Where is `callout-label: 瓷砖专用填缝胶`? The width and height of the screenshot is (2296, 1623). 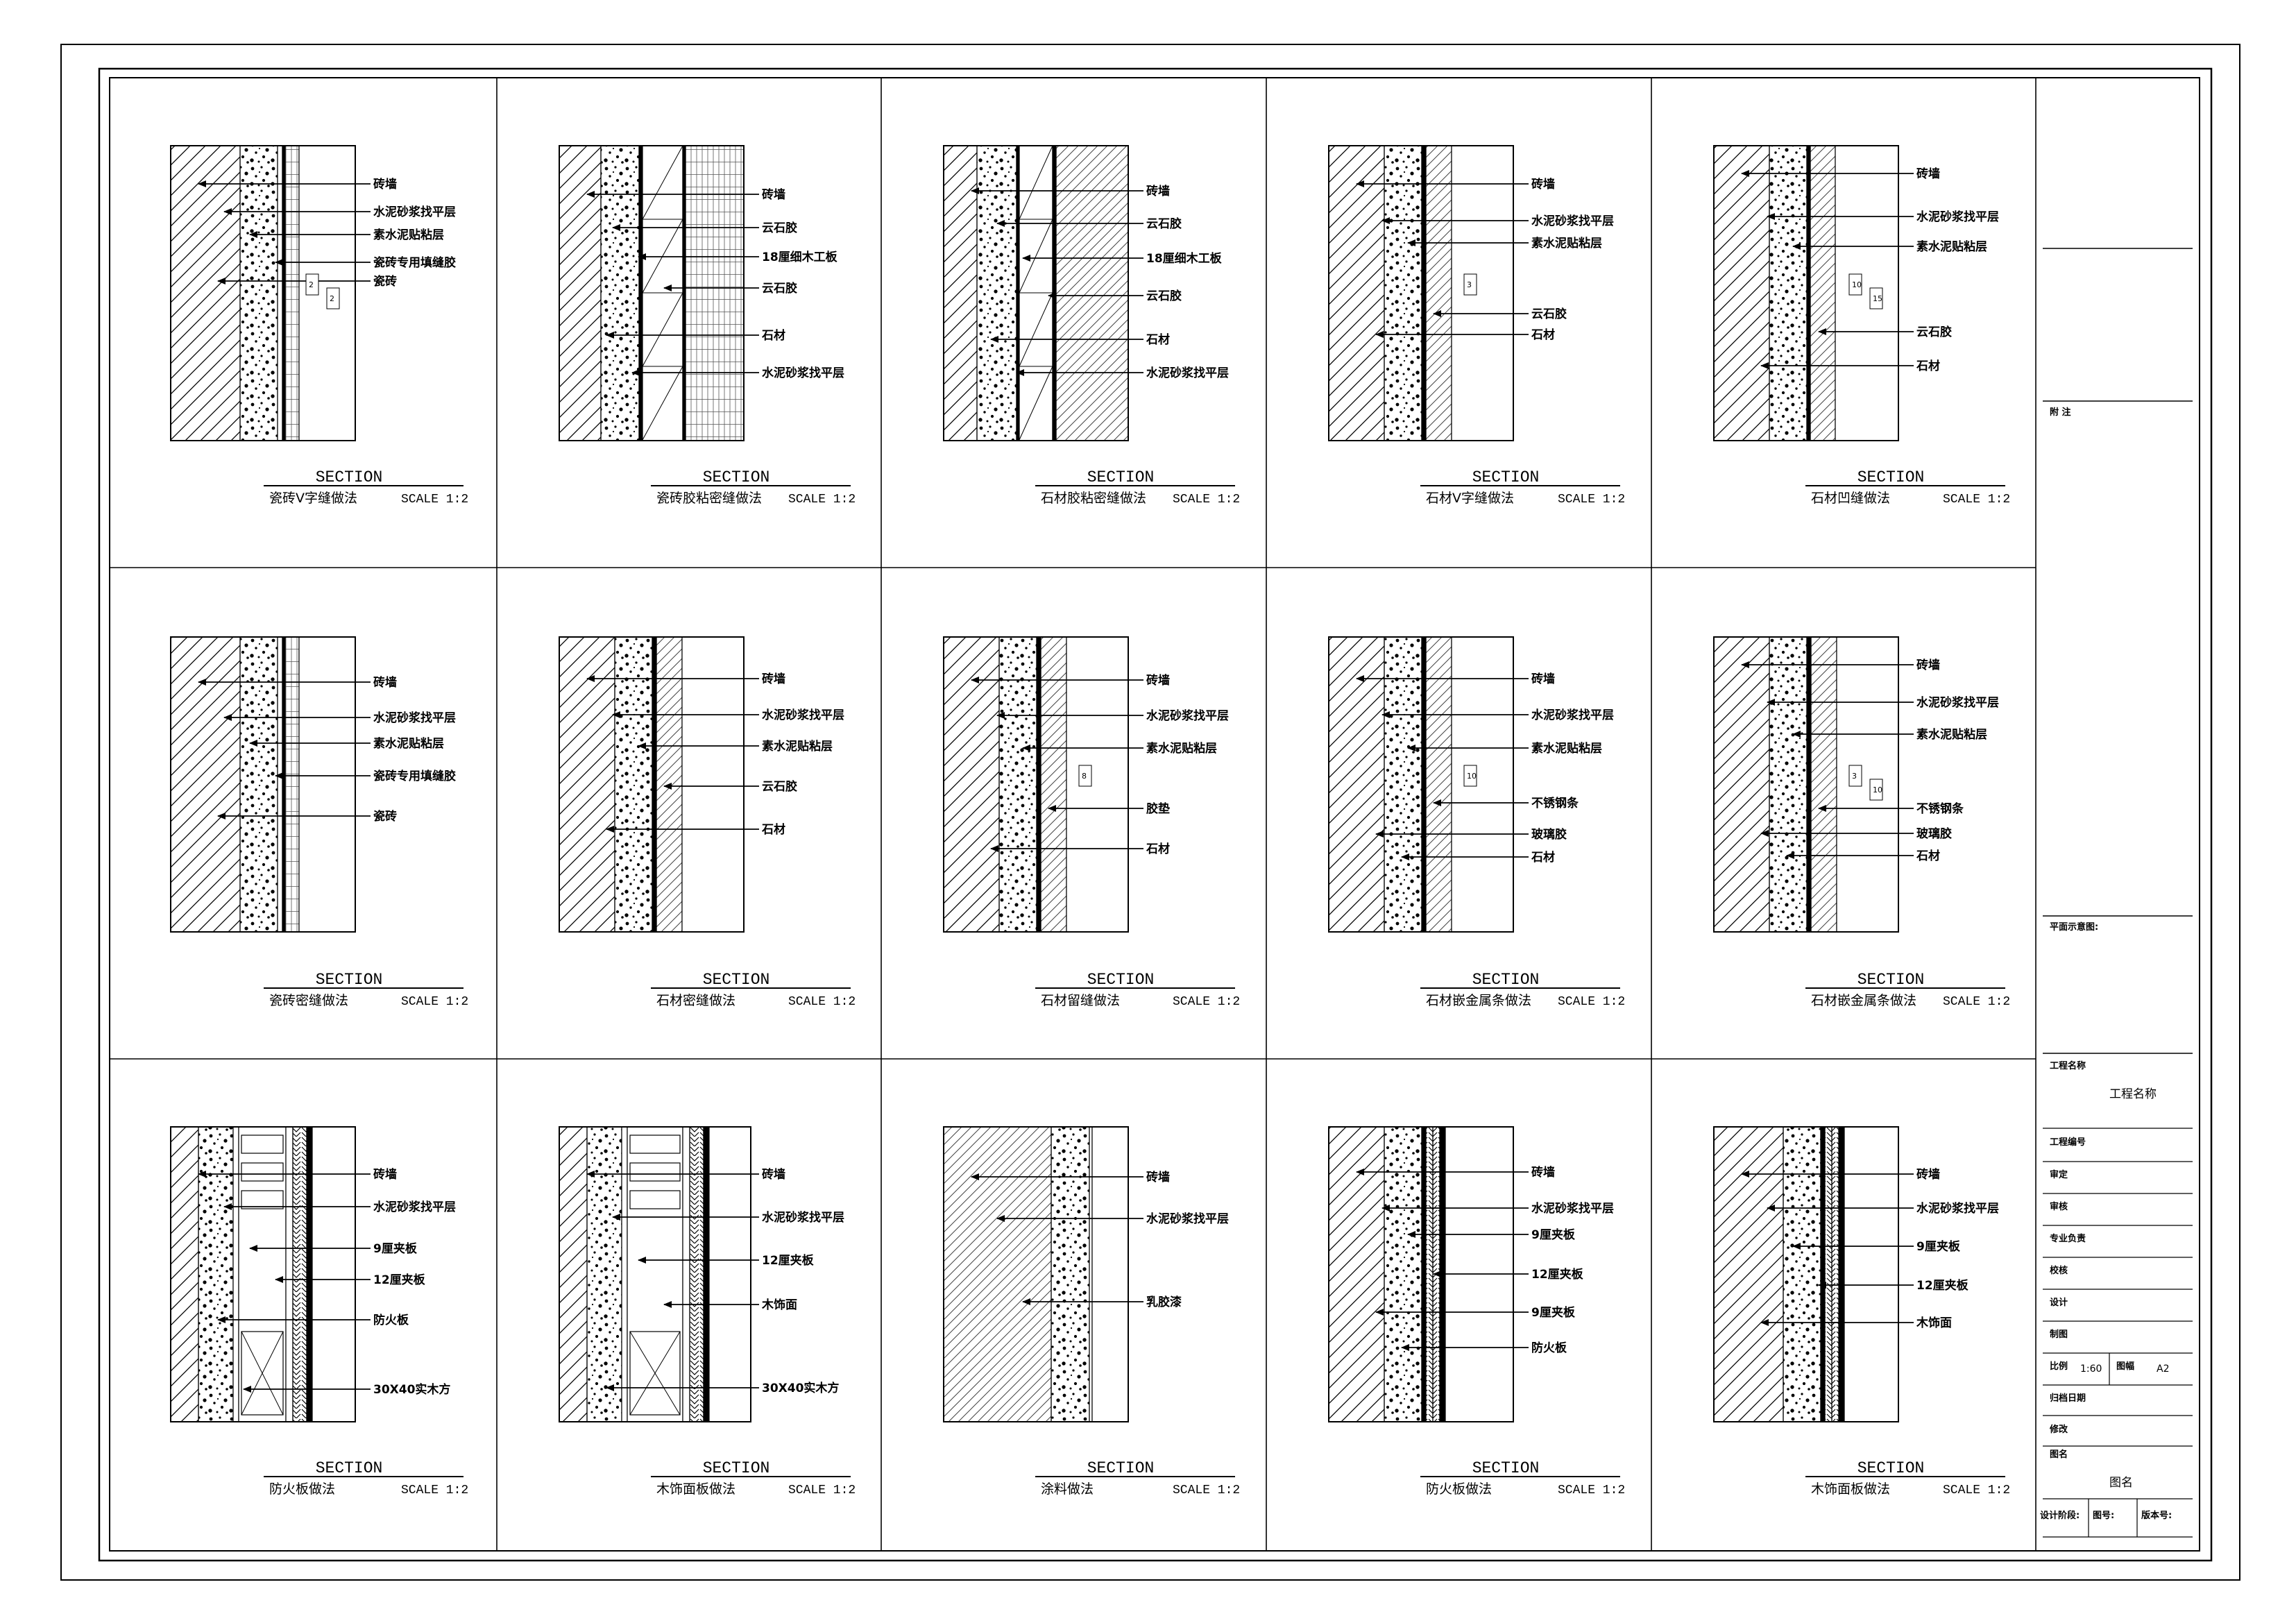 callout-label: 瓷砖专用填缝胶 is located at coordinates (414, 262).